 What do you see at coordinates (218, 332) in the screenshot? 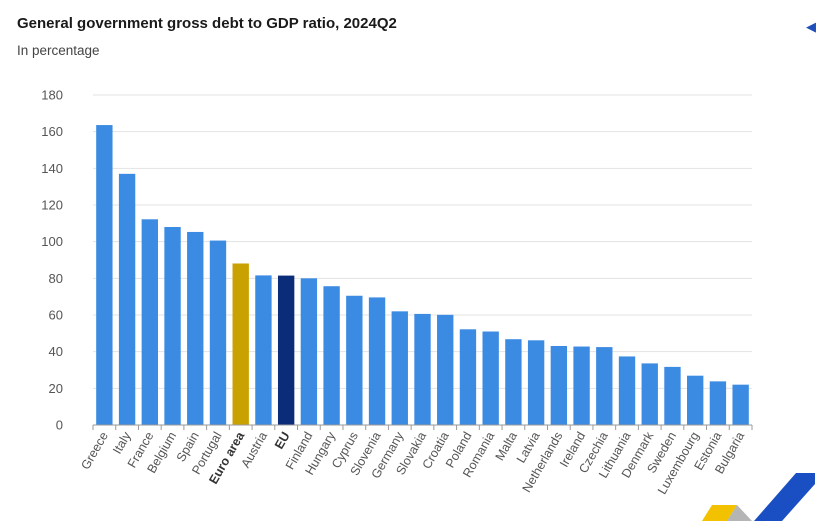
I see `bar-portugal` at bounding box center [218, 332].